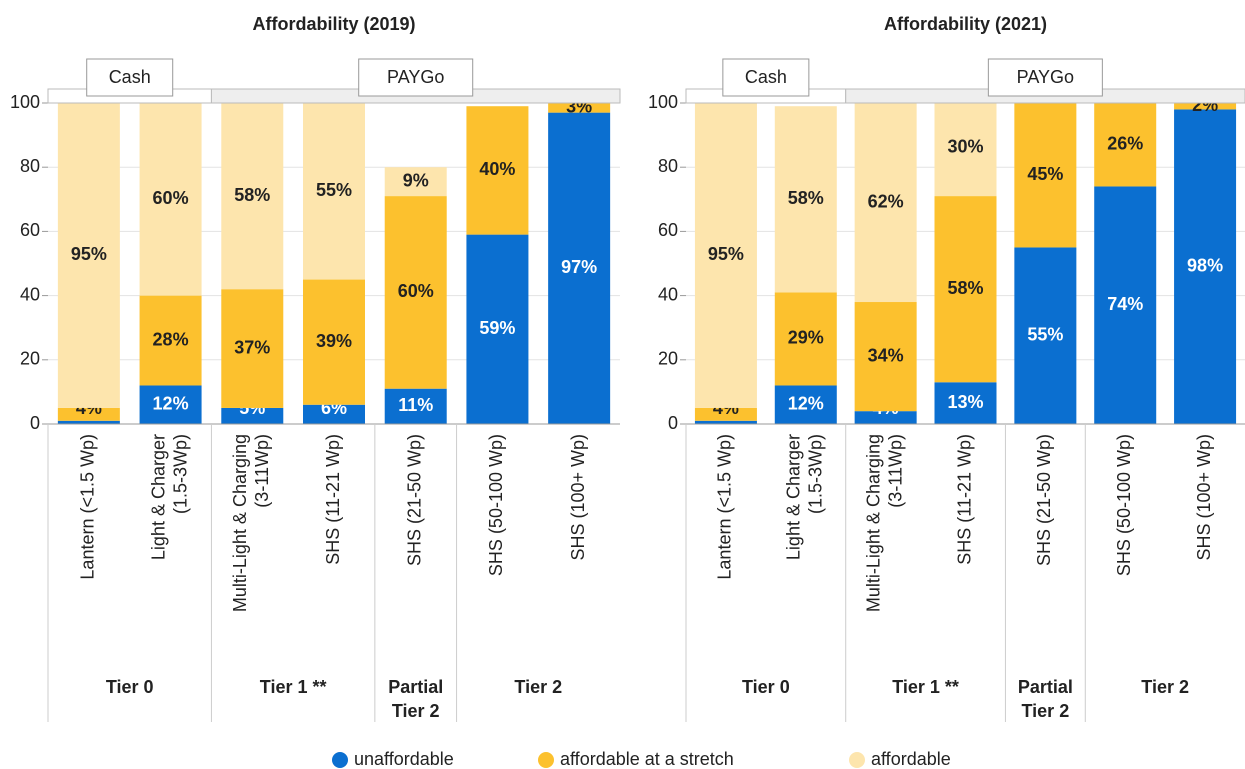  I want to click on data-label: 62%, so click(886, 201).